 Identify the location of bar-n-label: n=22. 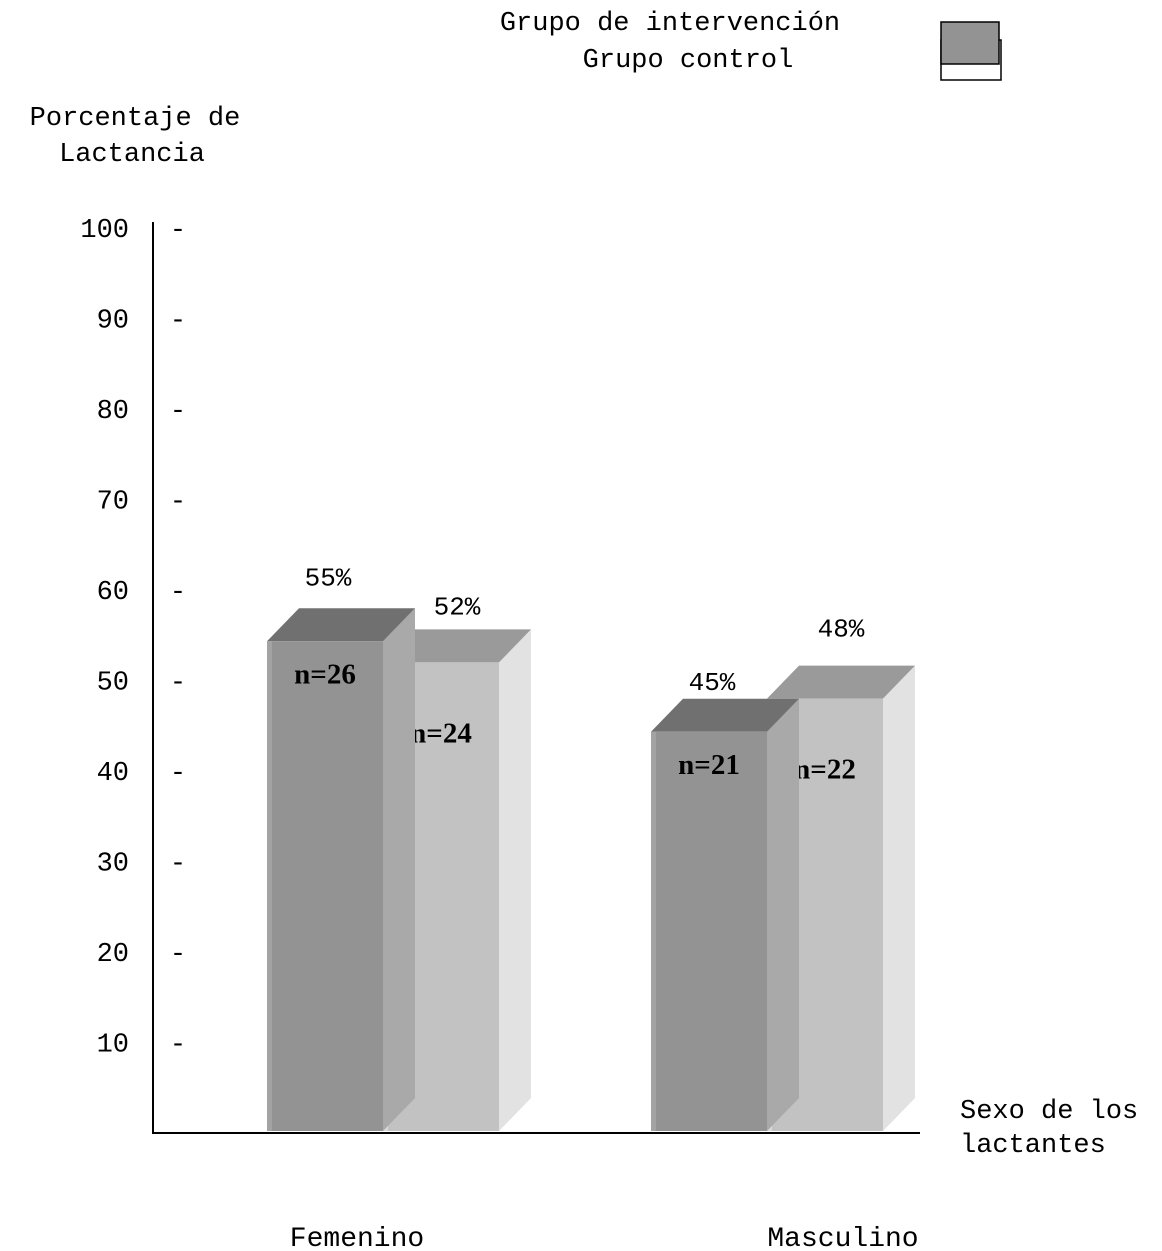
(825, 770).